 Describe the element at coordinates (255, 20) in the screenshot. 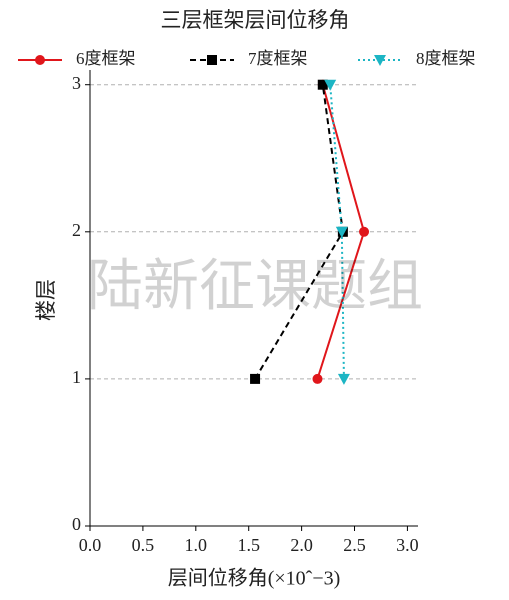

I see `chart-title: 三层框架层间位移角` at that location.